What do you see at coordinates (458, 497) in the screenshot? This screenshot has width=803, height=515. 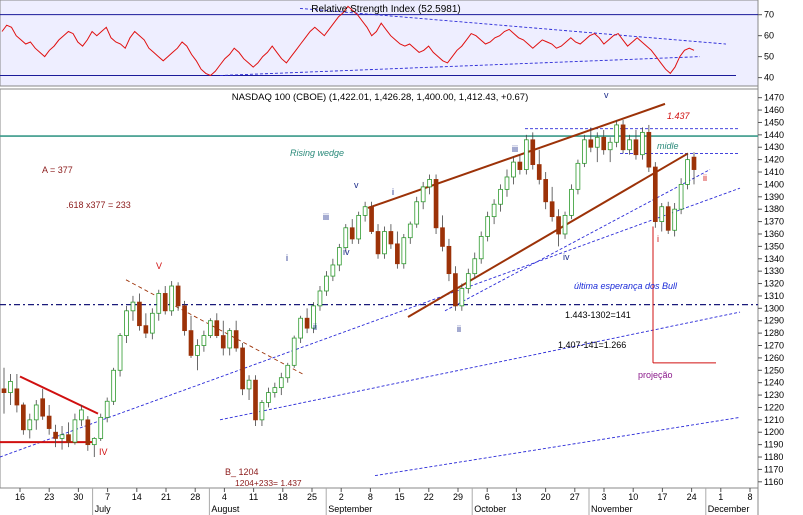 I see `x-tick-label: 29` at bounding box center [458, 497].